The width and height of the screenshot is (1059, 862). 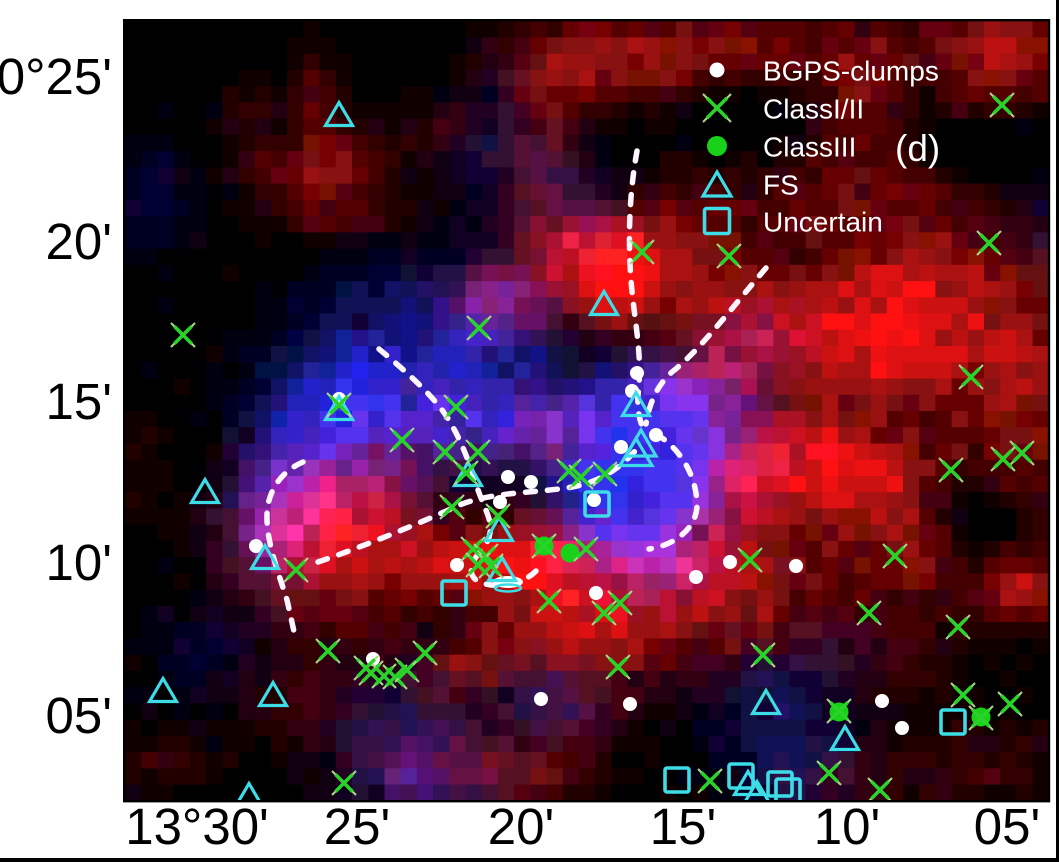 I want to click on svg-text: ClassI/II, so click(x=813, y=109).